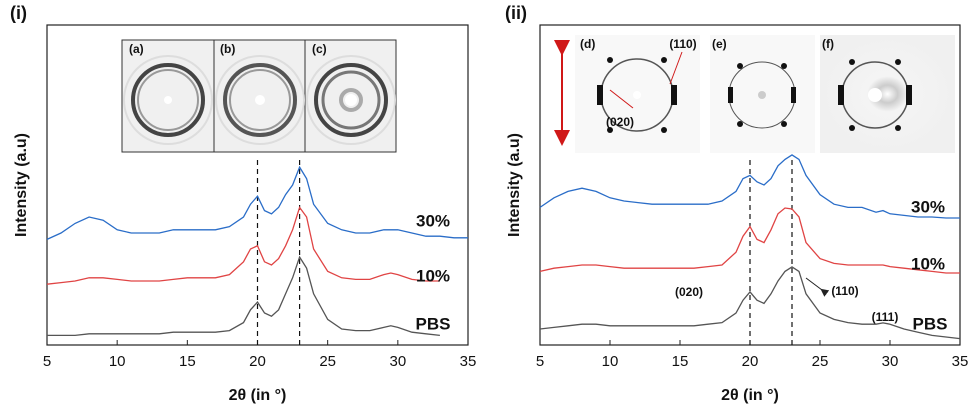 This screenshot has height=410, width=971. I want to click on panel-label: (i), so click(18, 13).